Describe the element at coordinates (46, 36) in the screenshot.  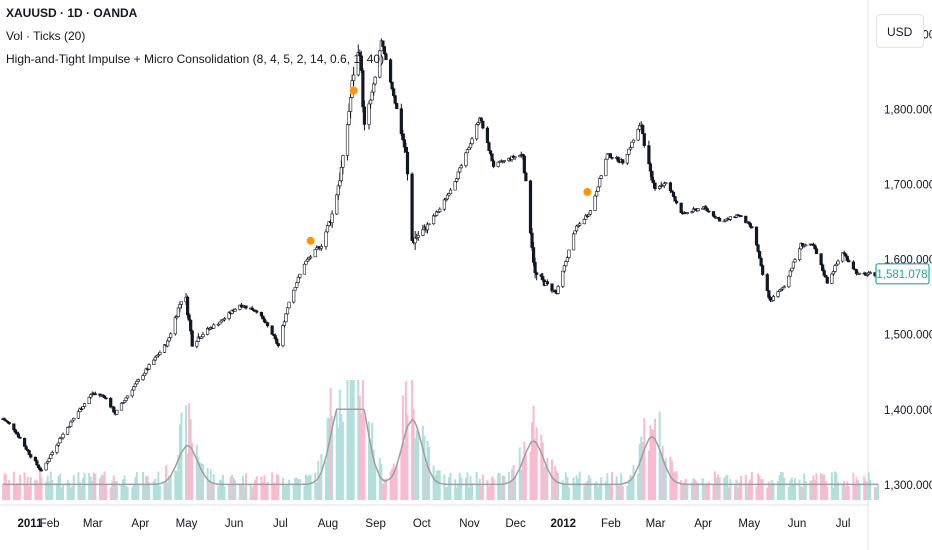
I see `volume-indicator-legend: Vol · Ticks (20)` at that location.